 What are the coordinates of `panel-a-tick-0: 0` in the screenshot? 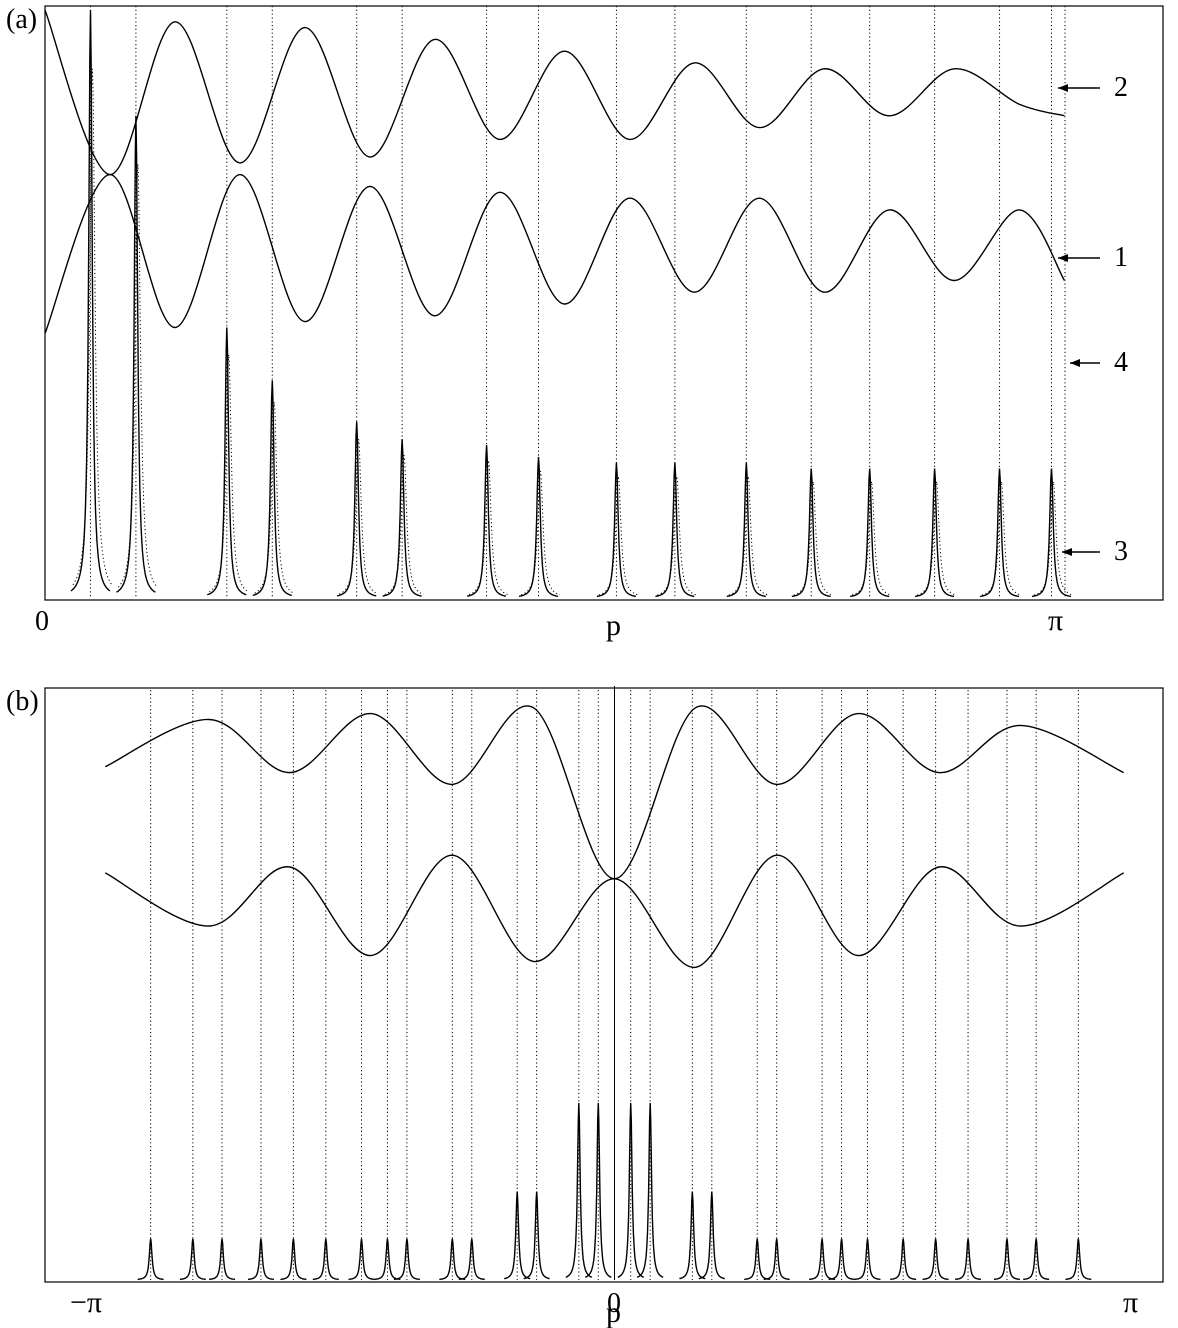 It's located at (42, 621).